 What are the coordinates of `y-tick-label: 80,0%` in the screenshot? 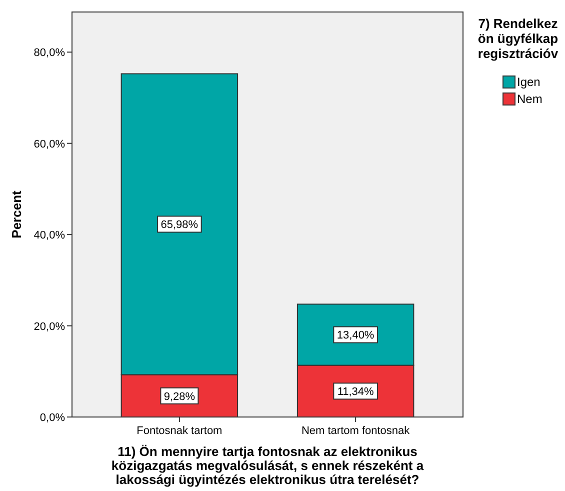 It's located at (50, 53).